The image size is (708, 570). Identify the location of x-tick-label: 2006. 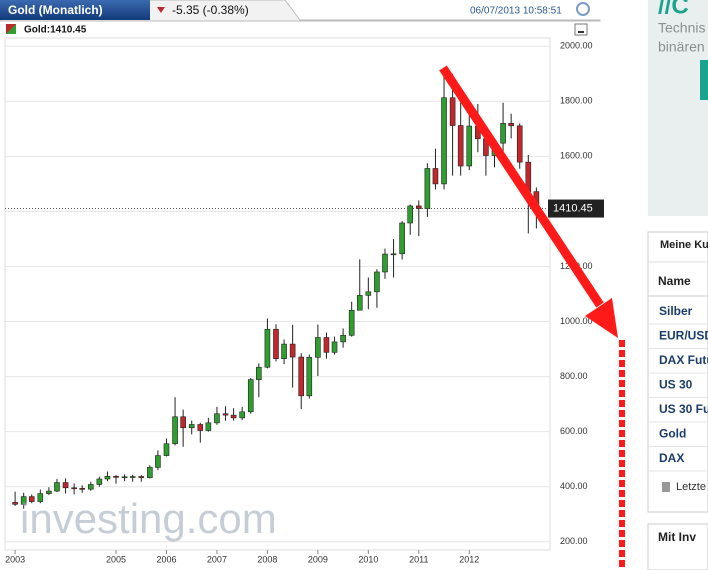
(166, 559).